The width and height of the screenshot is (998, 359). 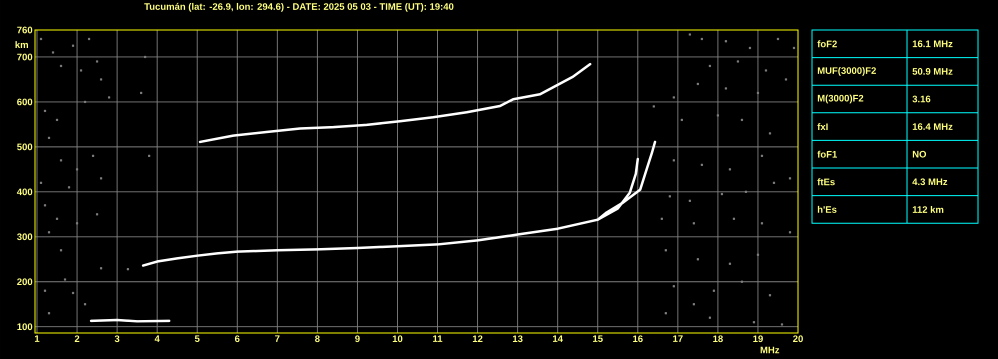 I want to click on y-tick-label: 300, so click(x=24, y=236).